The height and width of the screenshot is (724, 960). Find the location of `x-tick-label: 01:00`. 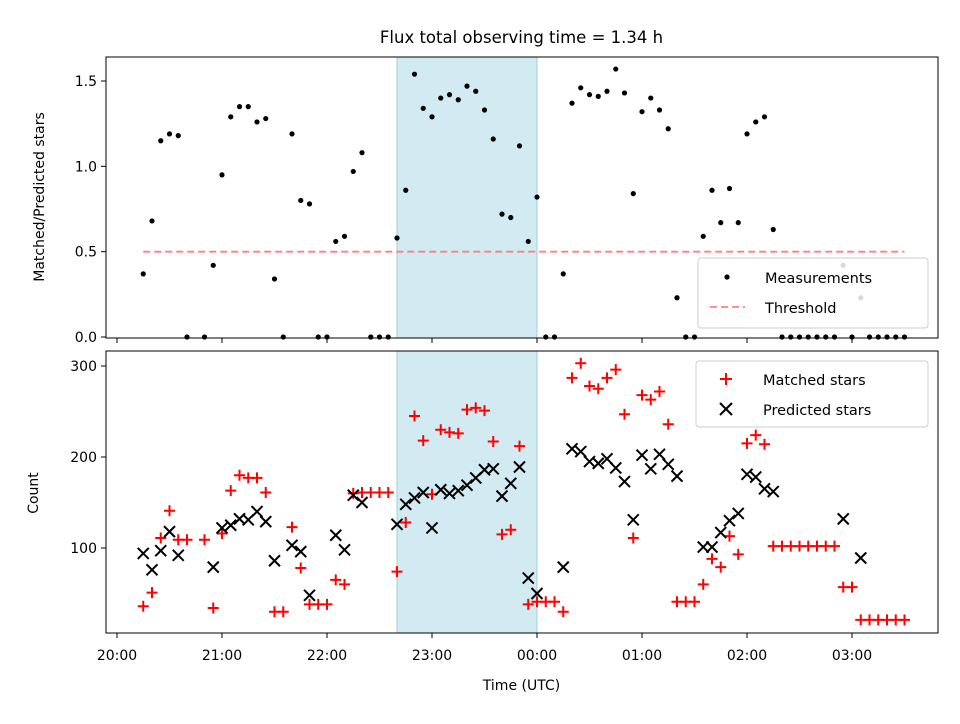

x-tick-label: 01:00 is located at coordinates (642, 656).